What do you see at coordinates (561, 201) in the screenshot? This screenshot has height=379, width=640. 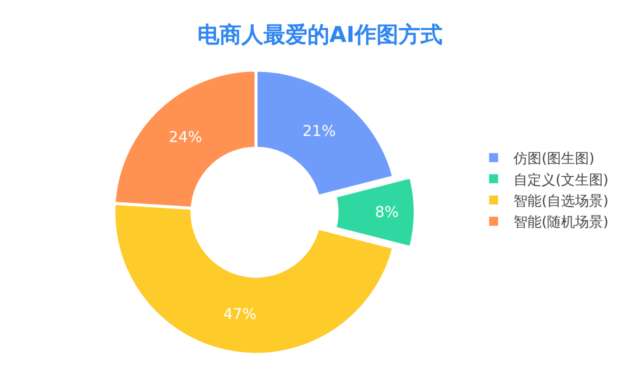 I see `legend-label: 智能(自选场景)` at bounding box center [561, 201].